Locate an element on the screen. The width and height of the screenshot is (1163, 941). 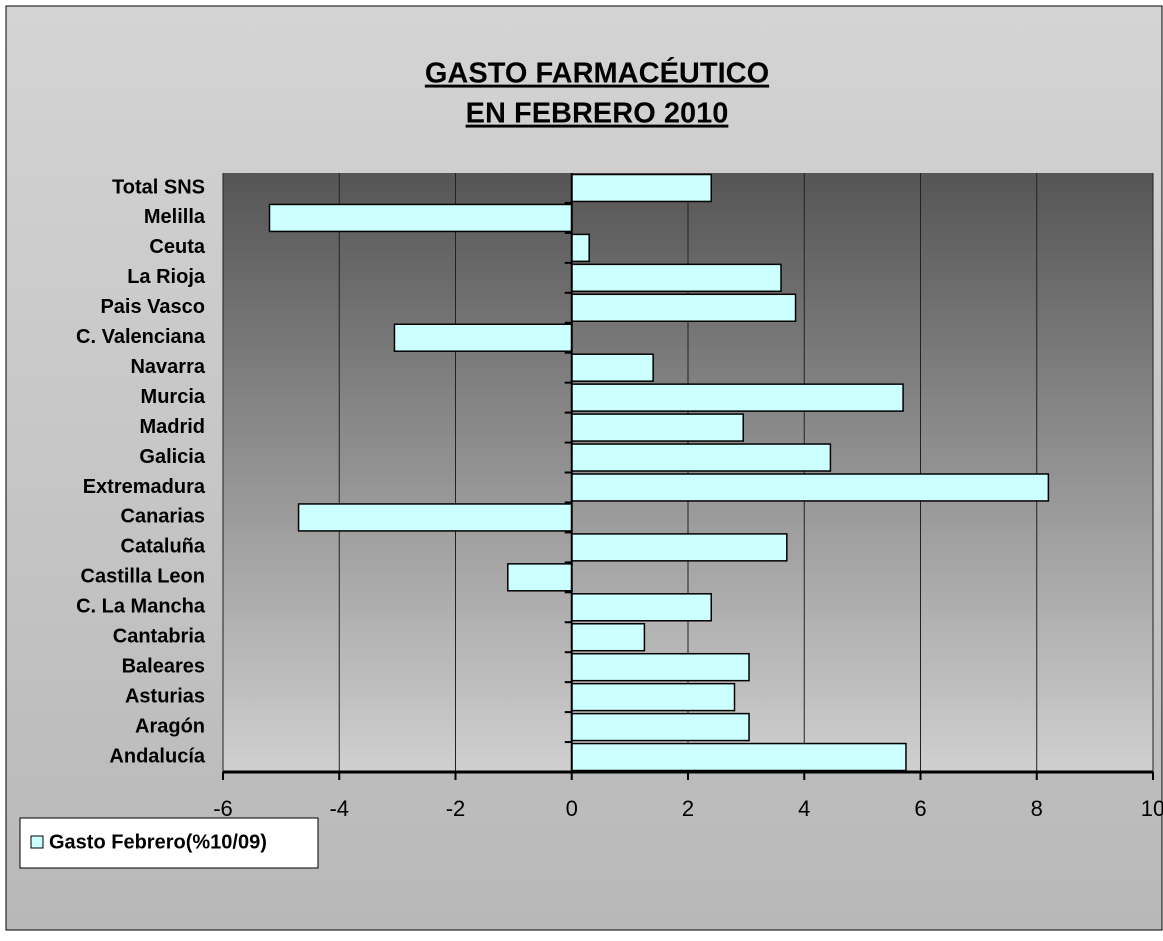
y-tick-label: Extremadura is located at coordinates (144, 487).